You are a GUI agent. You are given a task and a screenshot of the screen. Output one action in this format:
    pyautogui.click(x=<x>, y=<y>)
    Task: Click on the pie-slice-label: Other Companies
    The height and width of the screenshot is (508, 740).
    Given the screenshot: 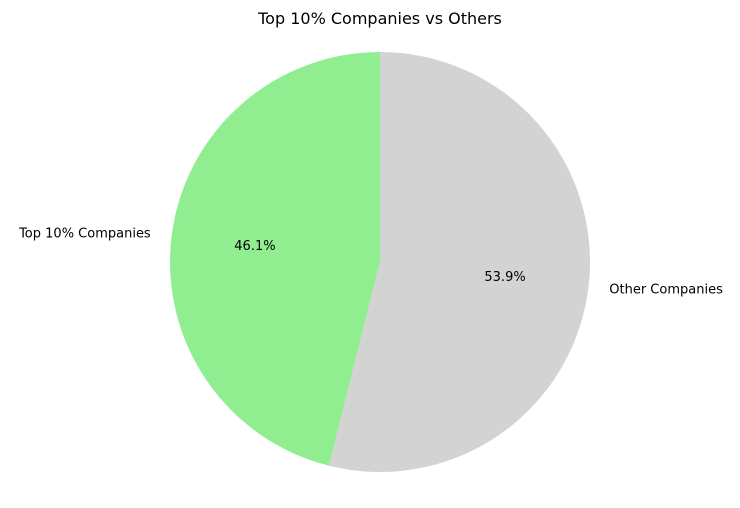 What is the action you would take?
    pyautogui.click(x=666, y=290)
    